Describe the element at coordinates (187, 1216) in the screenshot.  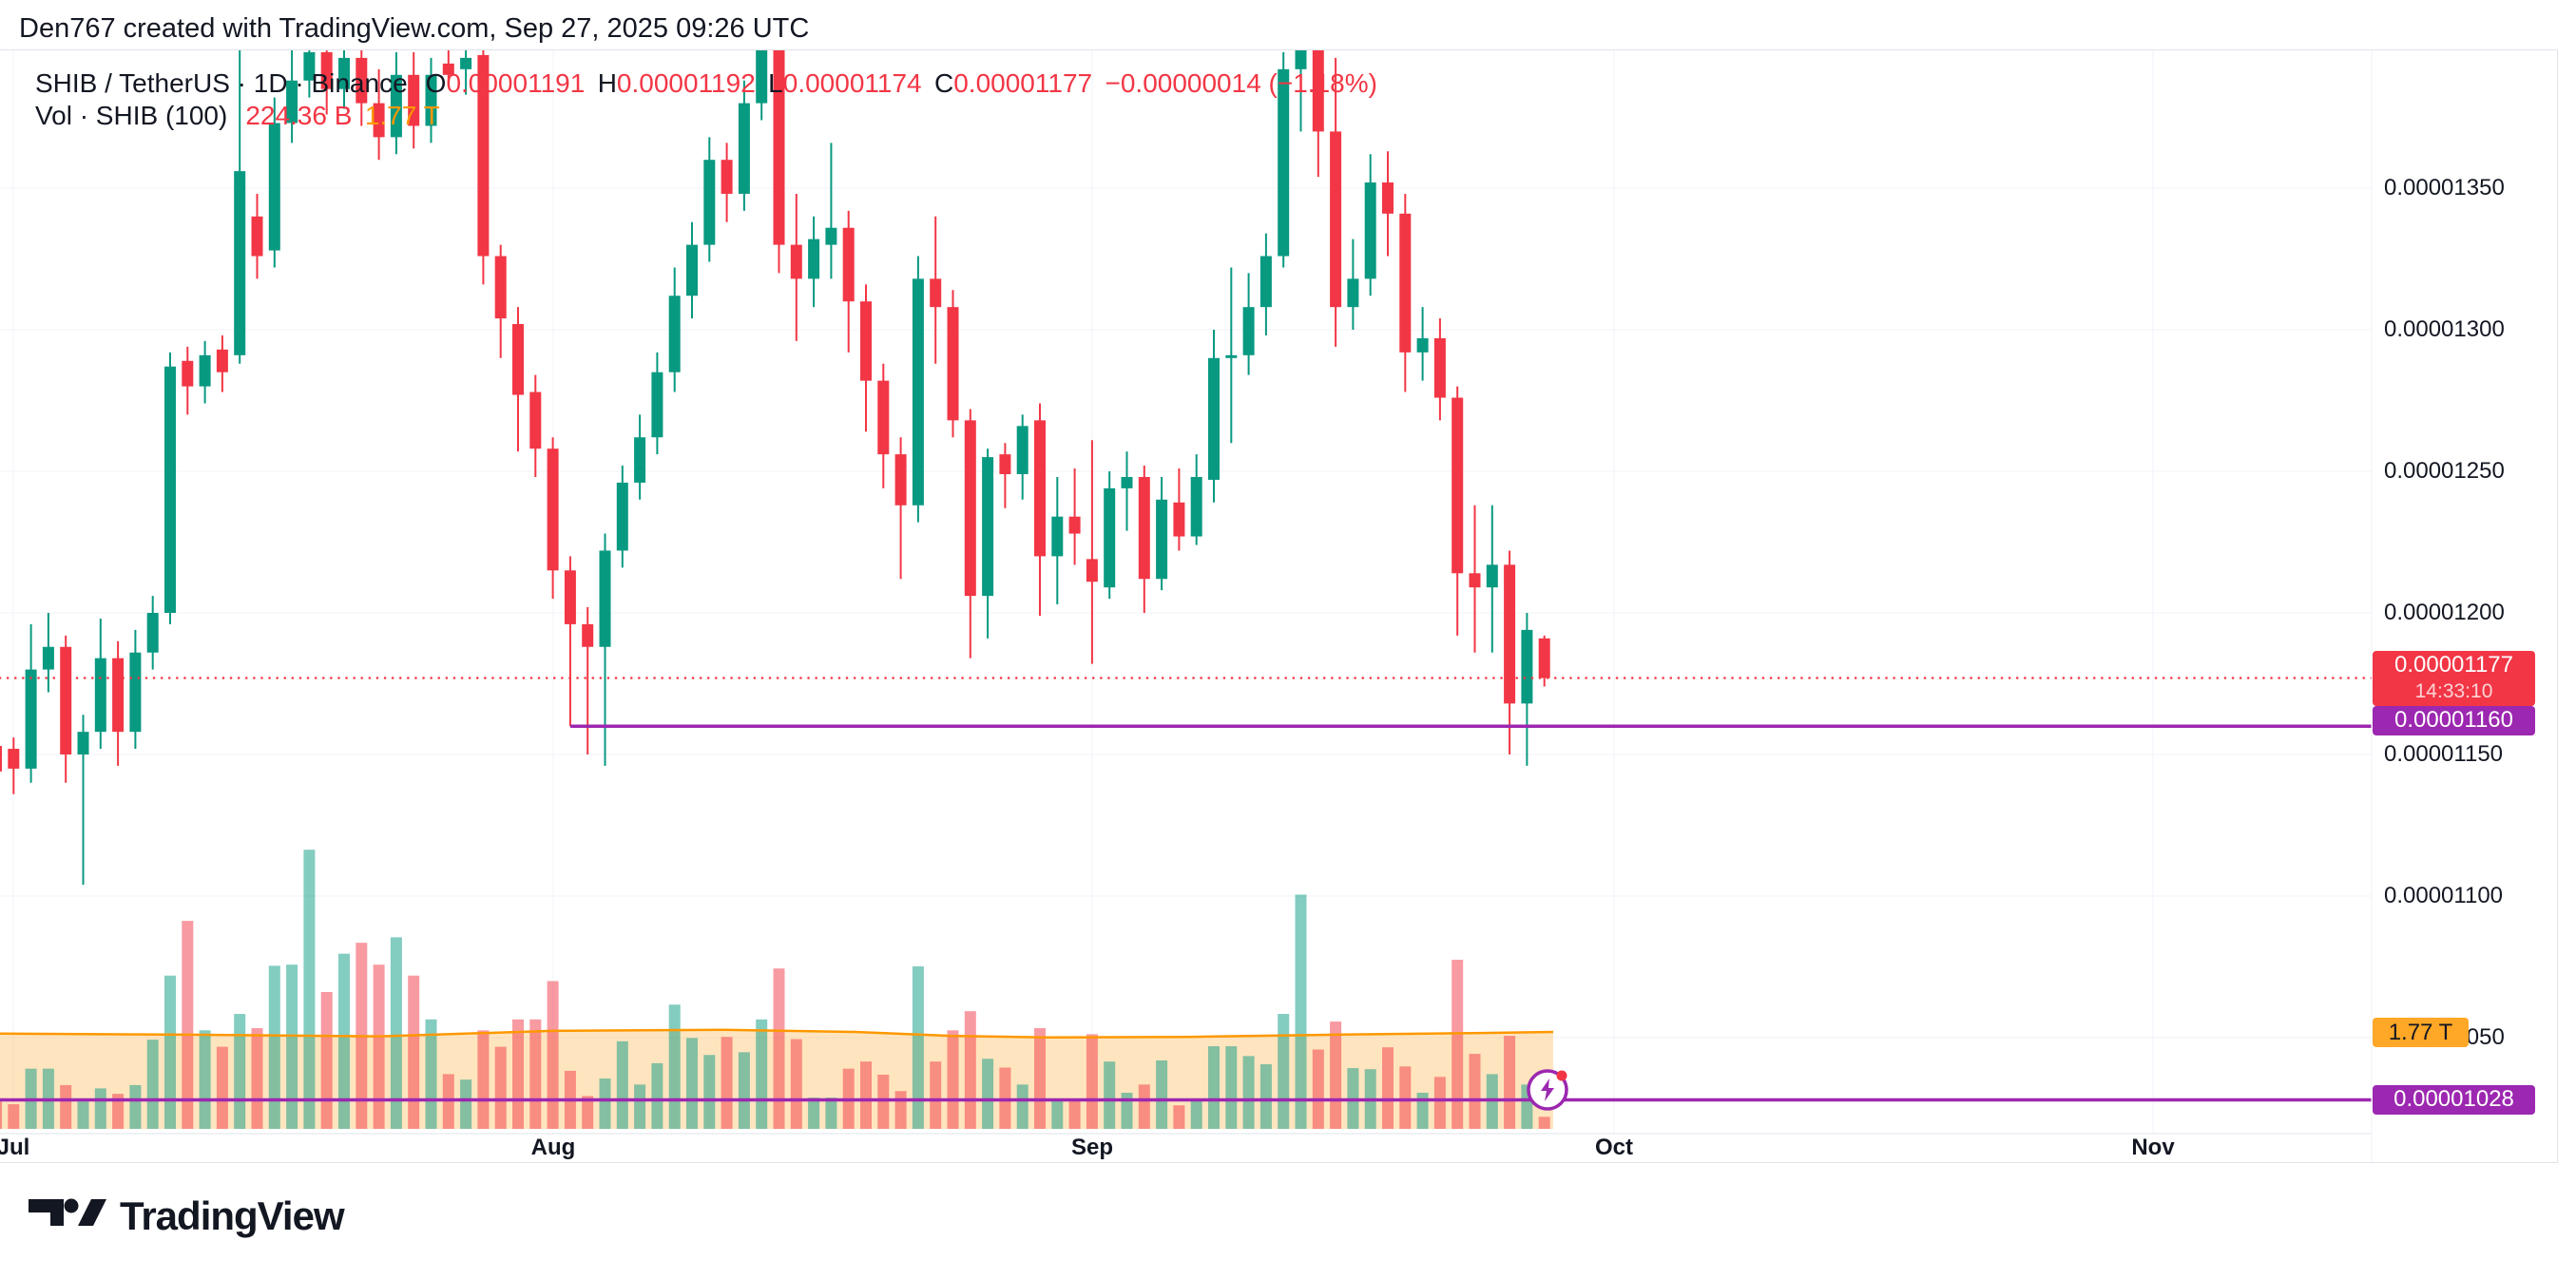
I see `tradingview-logo: TradingView` at that location.